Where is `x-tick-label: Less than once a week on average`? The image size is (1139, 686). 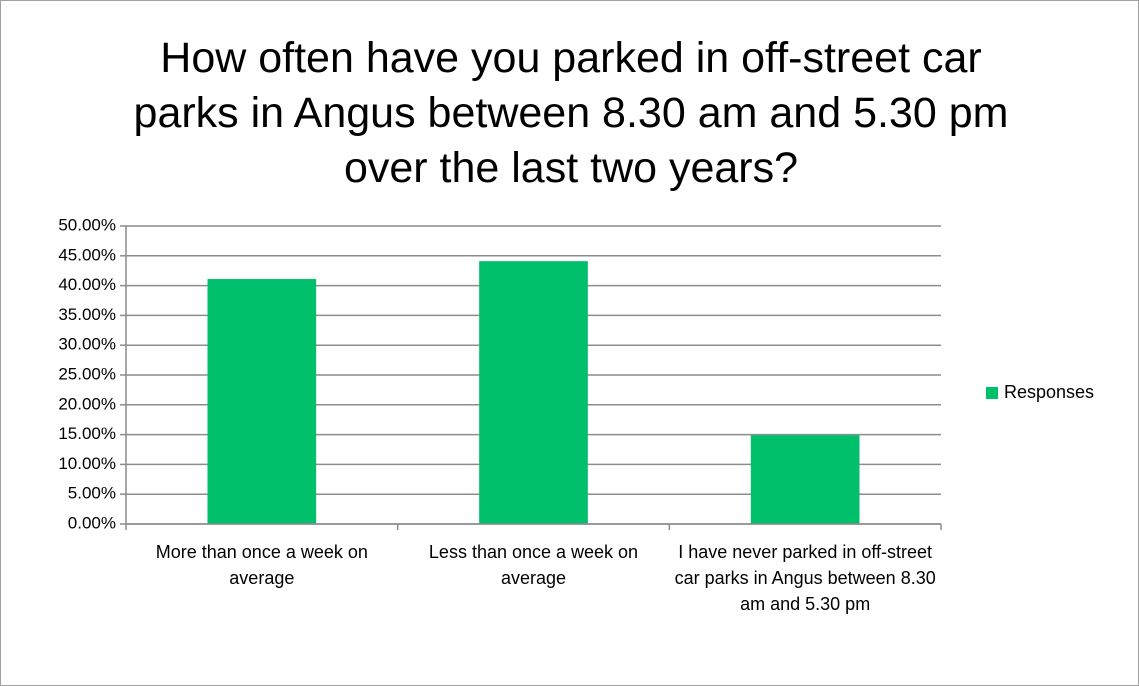 x-tick-label: Less than once a week on average is located at coordinates (533, 565).